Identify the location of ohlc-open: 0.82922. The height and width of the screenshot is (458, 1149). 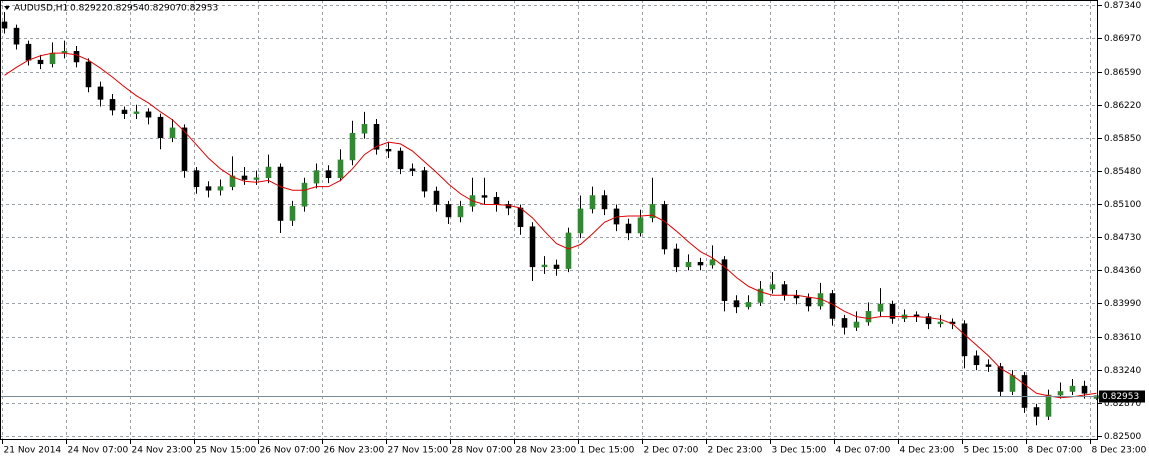
(88, 9).